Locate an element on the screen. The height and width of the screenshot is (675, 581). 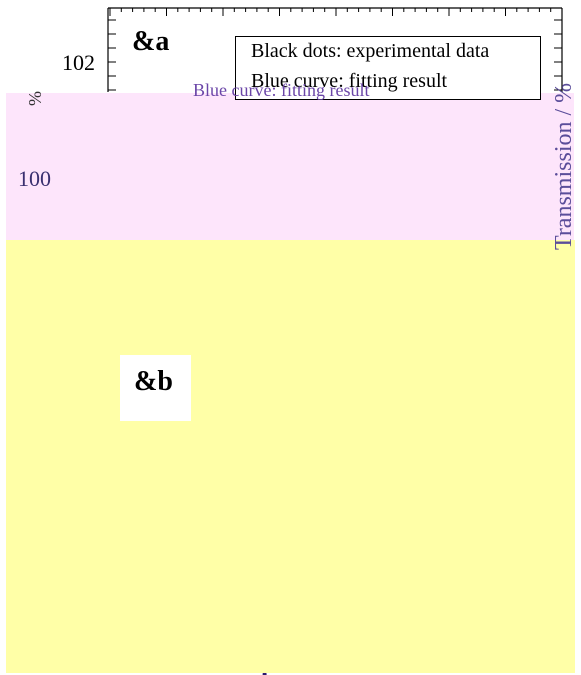
legend-ghost-text: Blue curve: fitting result is located at coordinates (281, 90).